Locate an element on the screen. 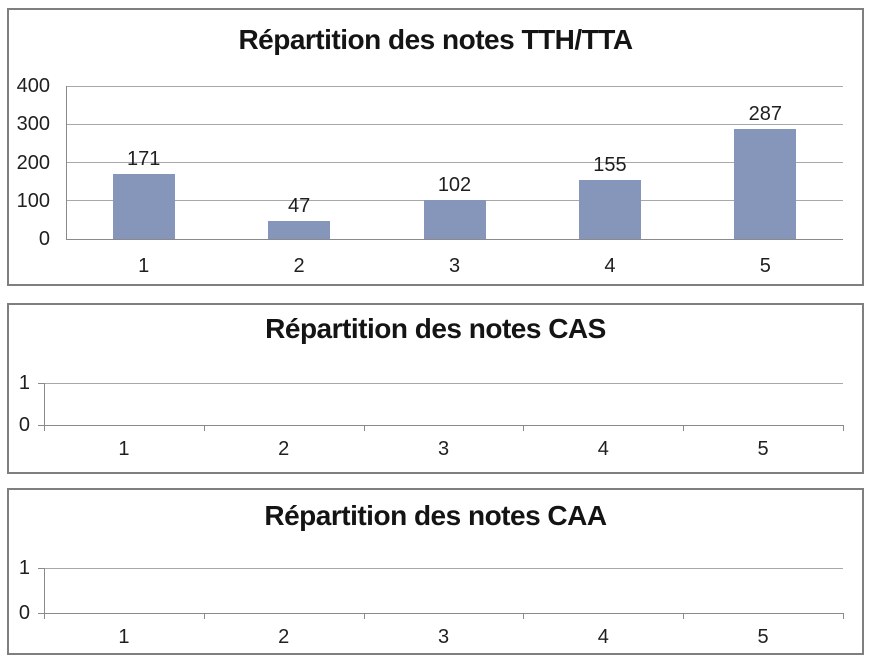 The image size is (874, 669). y-tick-label: 100 is located at coordinates (33, 200).